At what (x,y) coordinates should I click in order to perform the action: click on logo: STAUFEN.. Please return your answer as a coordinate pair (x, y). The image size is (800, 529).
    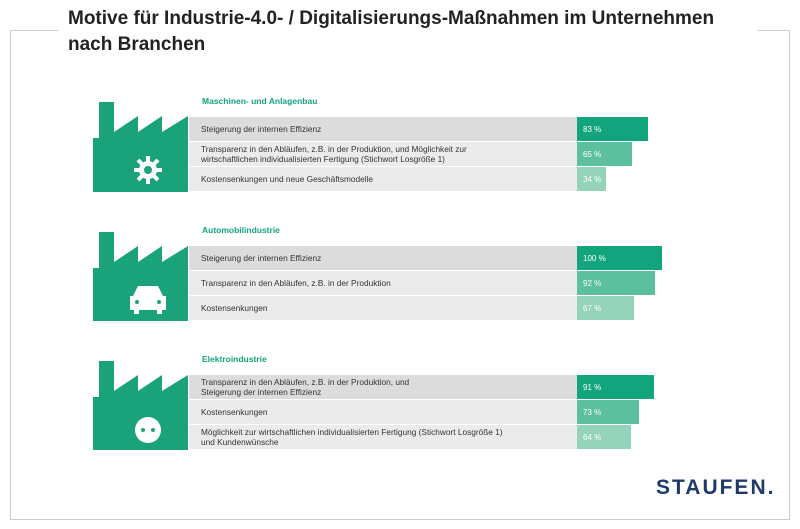
    Looking at the image, I should click on (716, 487).